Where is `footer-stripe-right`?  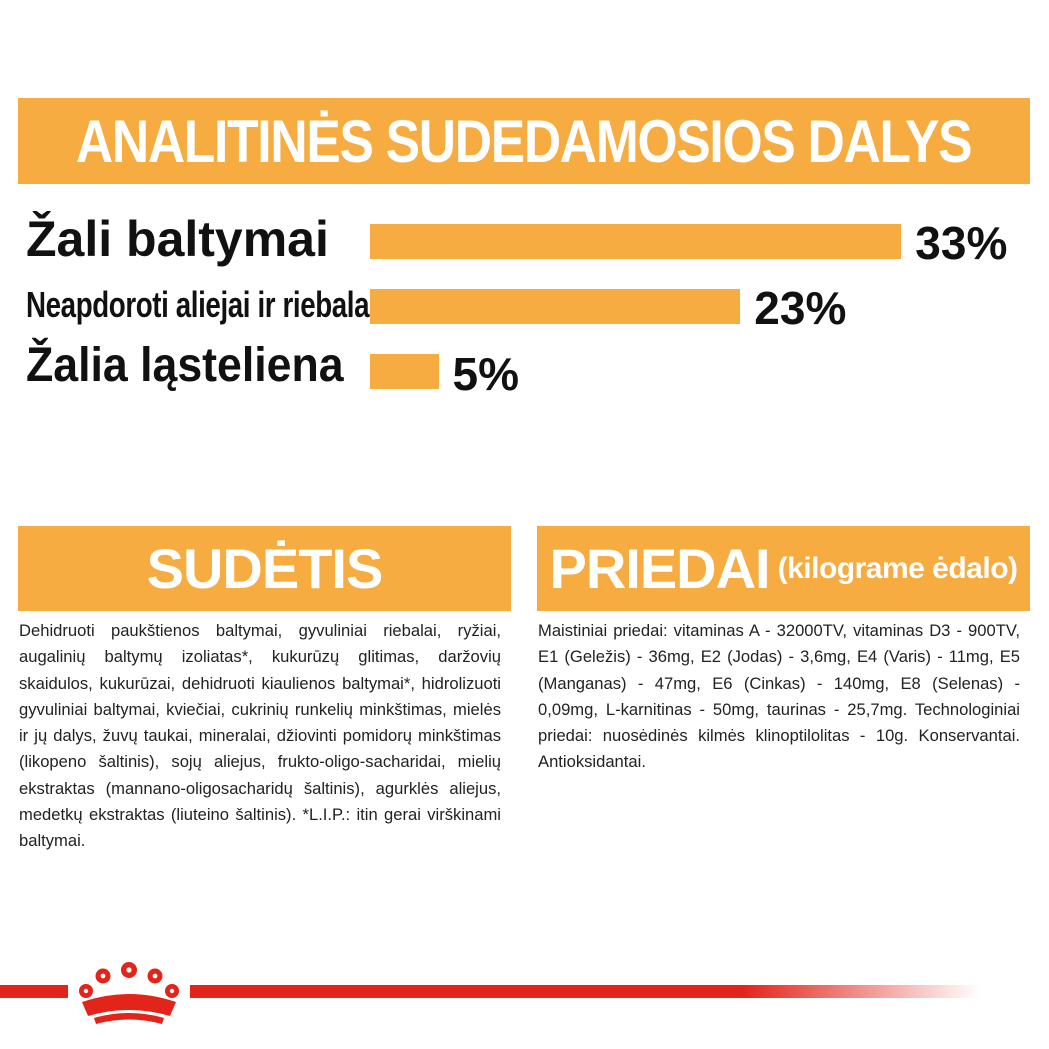
footer-stripe-right is located at coordinates (585, 991).